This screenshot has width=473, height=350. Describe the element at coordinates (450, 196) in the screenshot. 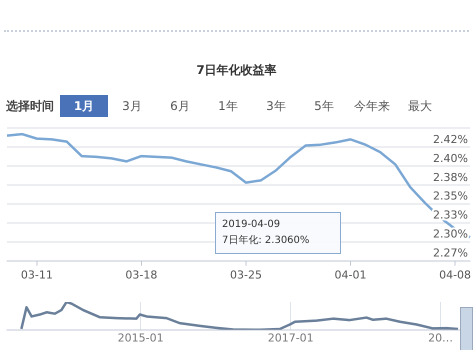

I see `y-tick-label: 2.35%` at that location.